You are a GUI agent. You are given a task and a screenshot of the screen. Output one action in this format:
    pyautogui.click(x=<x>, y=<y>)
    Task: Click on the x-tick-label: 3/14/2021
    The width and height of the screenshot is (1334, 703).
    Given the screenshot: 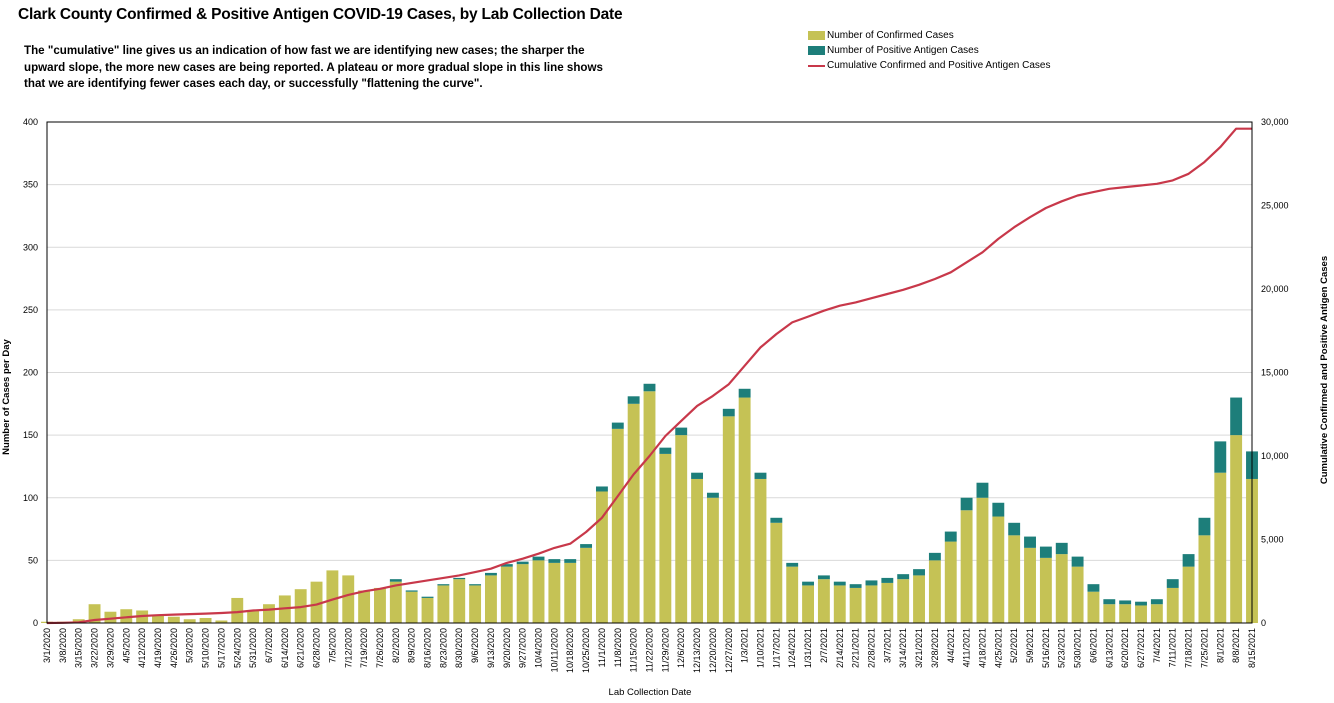 What is the action you would take?
    pyautogui.click(x=903, y=648)
    